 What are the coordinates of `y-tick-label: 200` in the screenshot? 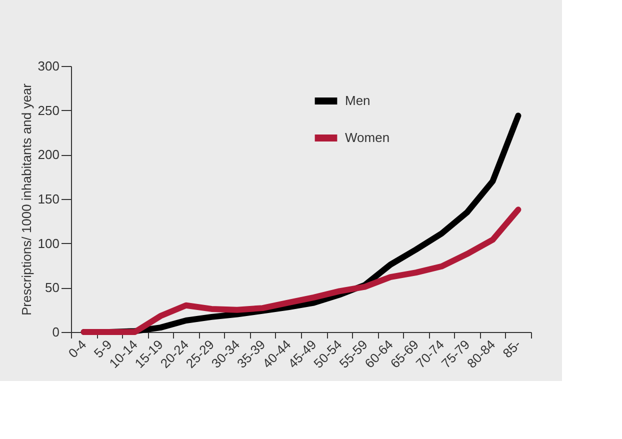 It's located at (49, 154).